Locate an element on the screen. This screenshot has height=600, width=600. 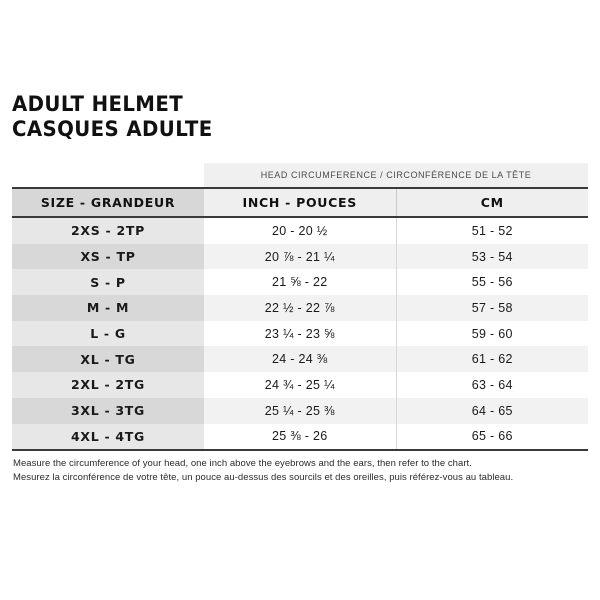
cell-inch: 25 ⅜ - 26 is located at coordinates (300, 437).